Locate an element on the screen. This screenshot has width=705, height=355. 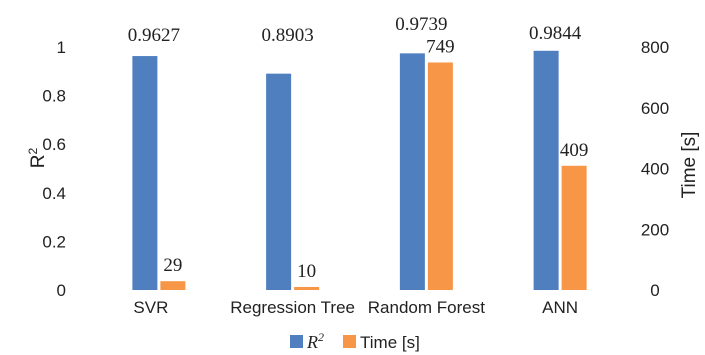
left-axis-ticks: 0 0.2 0.4 0.6 0.8 1 is located at coordinates (54, 169).